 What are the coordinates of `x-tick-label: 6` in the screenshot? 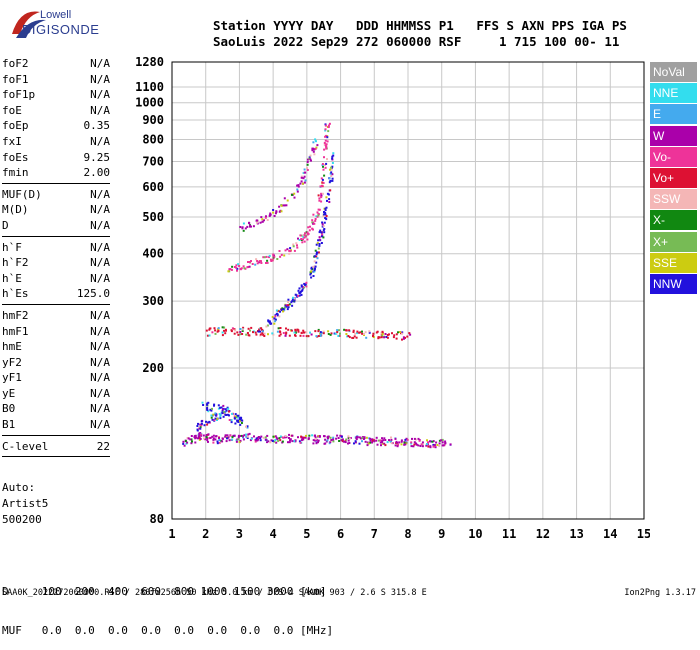 It's located at (340, 534).